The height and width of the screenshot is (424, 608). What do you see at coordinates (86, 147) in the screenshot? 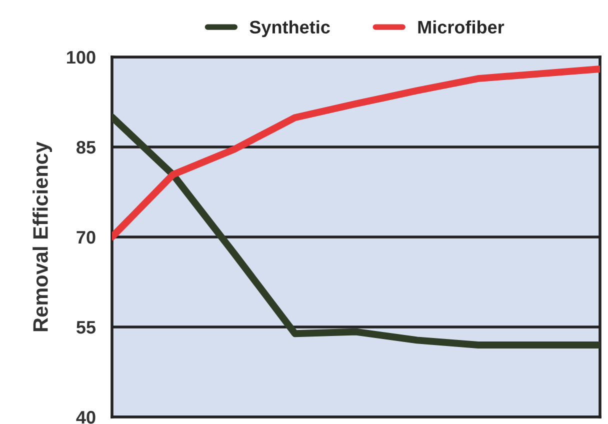
I see `y-tick-label: 85` at bounding box center [86, 147].